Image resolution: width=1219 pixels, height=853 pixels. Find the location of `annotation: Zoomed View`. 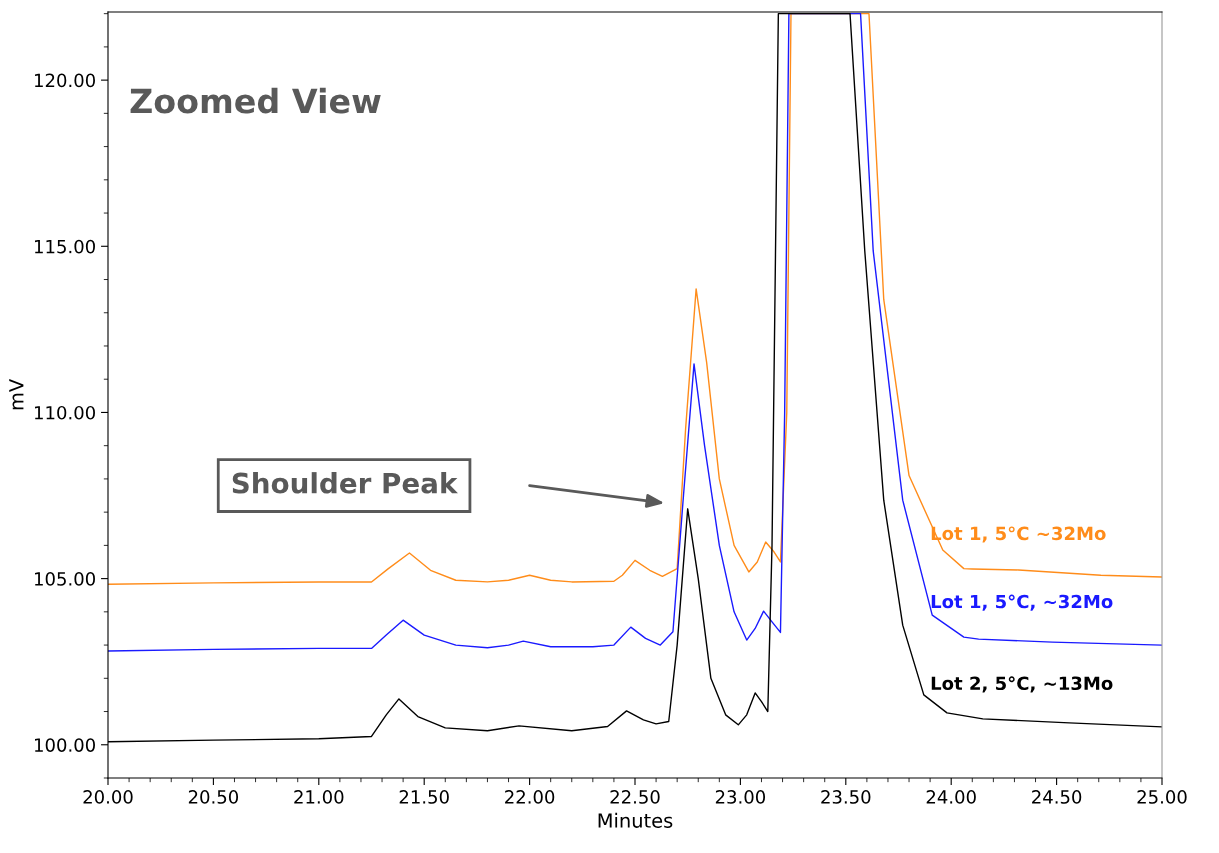

annotation: Zoomed View is located at coordinates (255, 100).